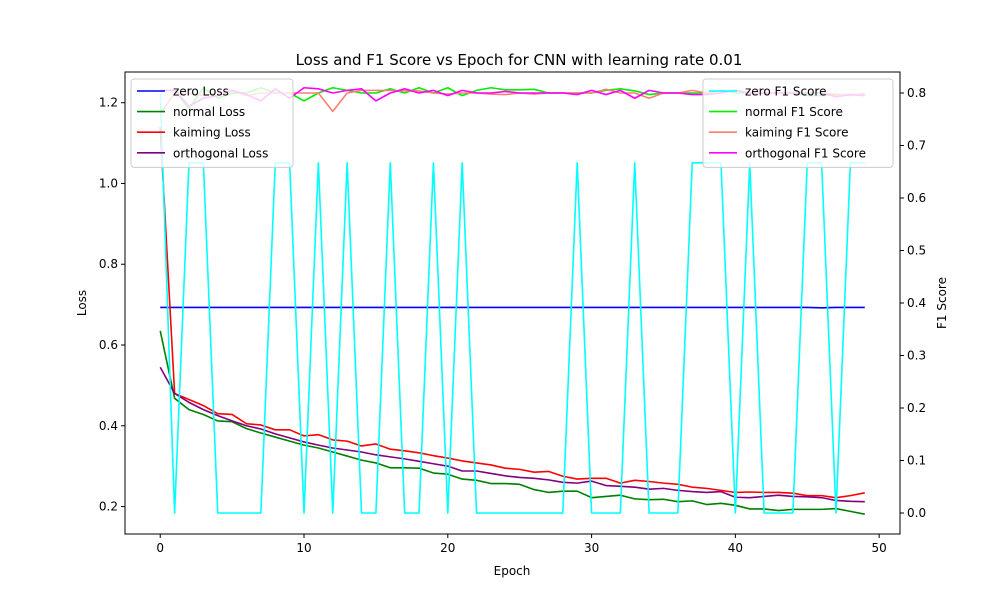 The width and height of the screenshot is (1000, 604). Describe the element at coordinates (447, 548) in the screenshot. I see `x-tick-label: 20` at that location.